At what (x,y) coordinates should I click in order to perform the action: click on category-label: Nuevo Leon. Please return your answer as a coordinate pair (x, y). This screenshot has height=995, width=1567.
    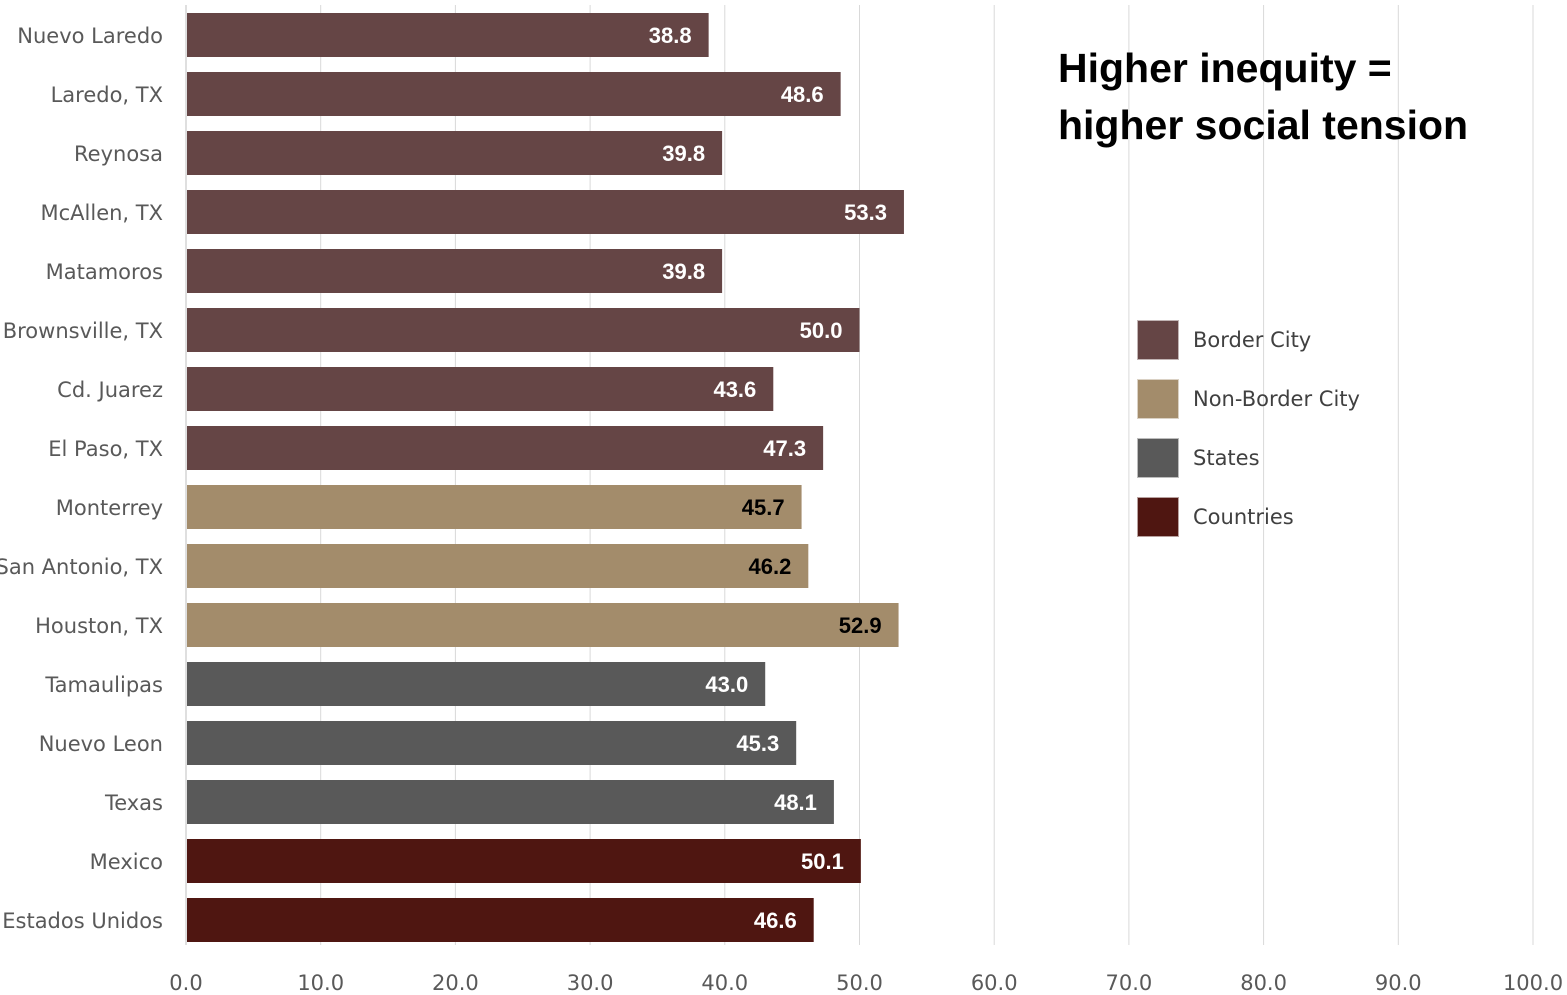
    Looking at the image, I should click on (101, 744).